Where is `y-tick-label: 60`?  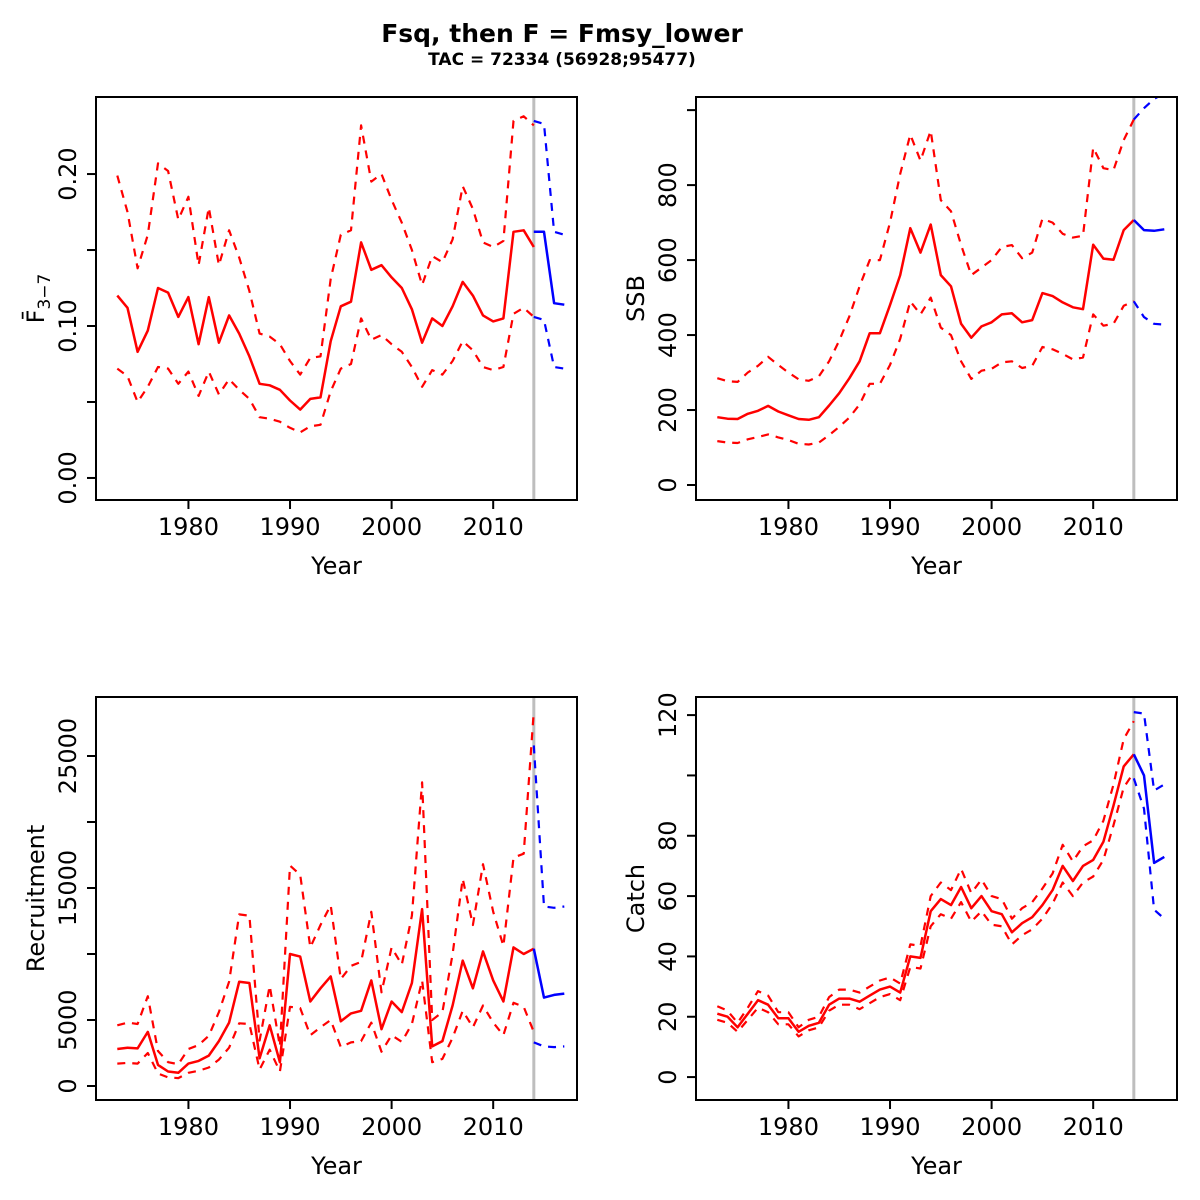
y-tick-label: 60 is located at coordinates (668, 896).